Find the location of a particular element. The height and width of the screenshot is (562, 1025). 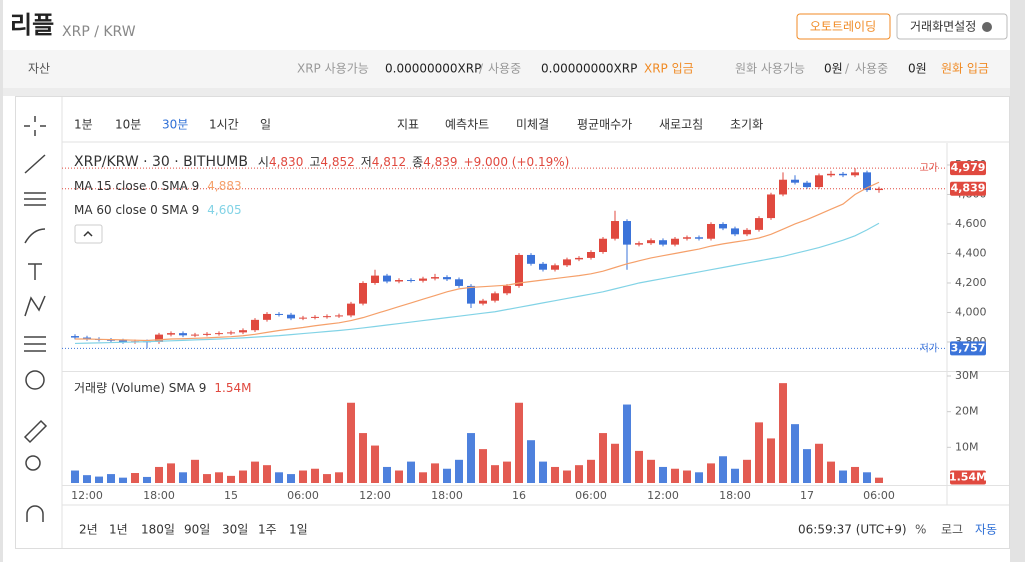

log-toggle: 로그 is located at coordinates (952, 530).